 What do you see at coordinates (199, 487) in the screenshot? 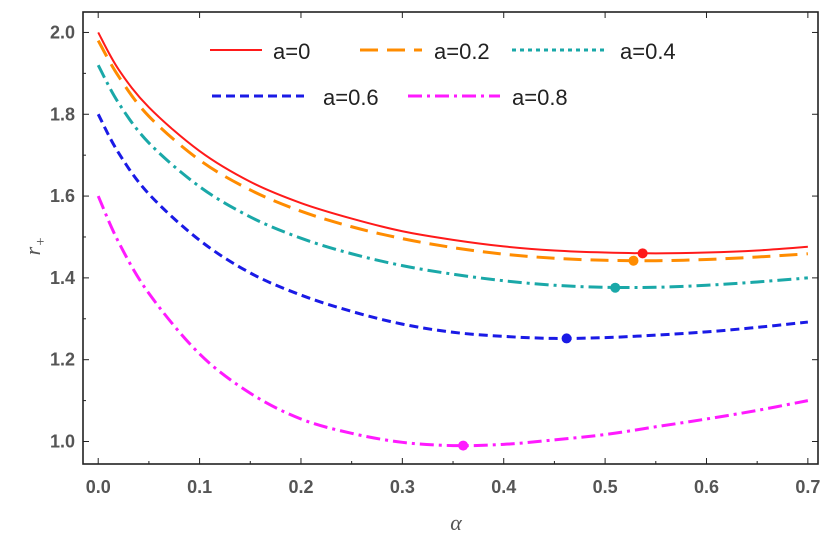
I see `x-tick-label: 0.1` at bounding box center [199, 487].